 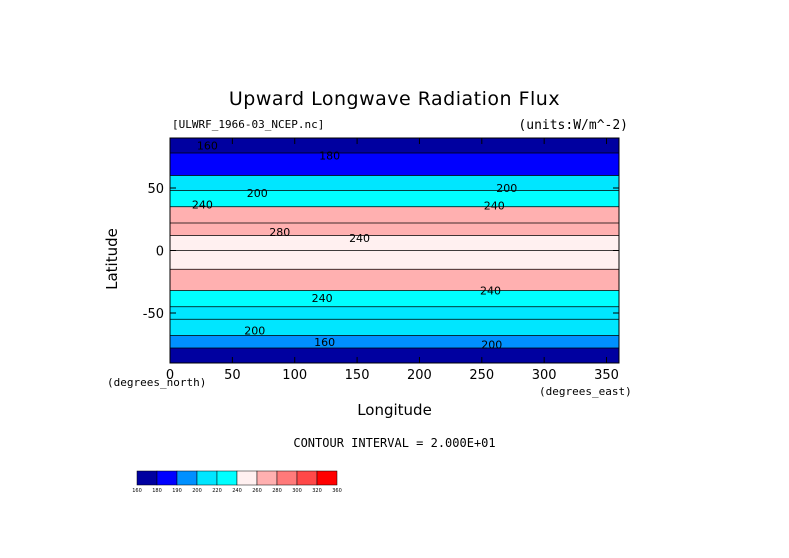 What do you see at coordinates (491, 344) in the screenshot?
I see `contour-label-12: 200` at bounding box center [491, 344].